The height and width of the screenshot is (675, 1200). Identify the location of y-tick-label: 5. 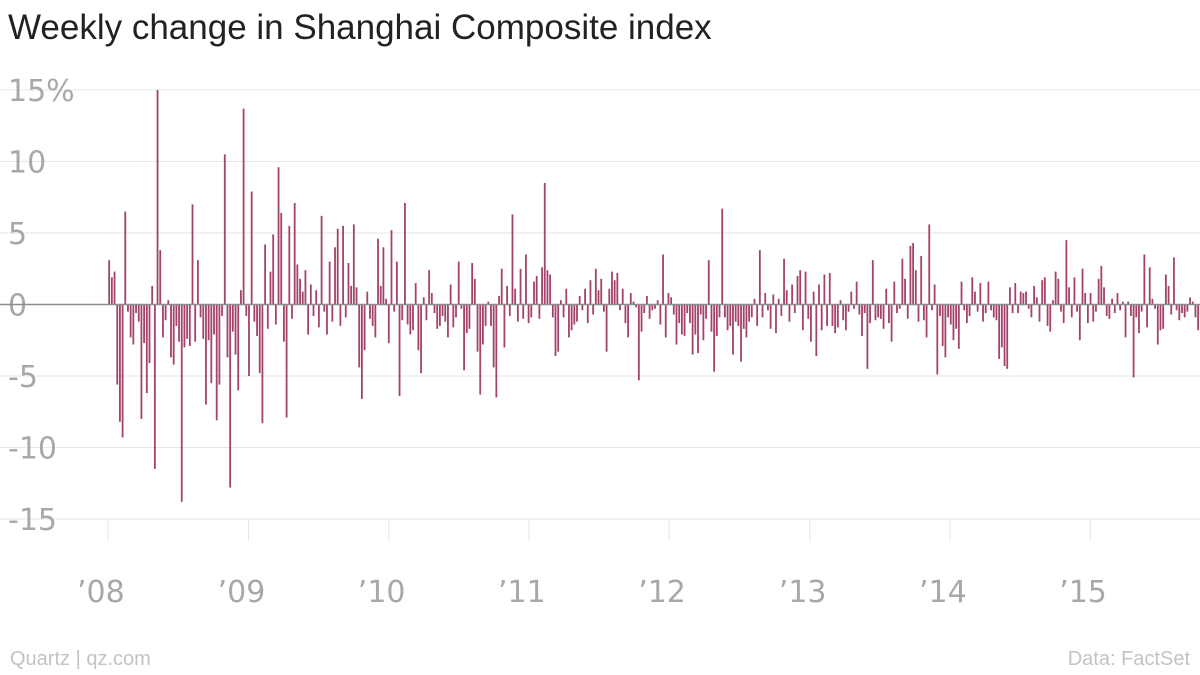
(17, 234).